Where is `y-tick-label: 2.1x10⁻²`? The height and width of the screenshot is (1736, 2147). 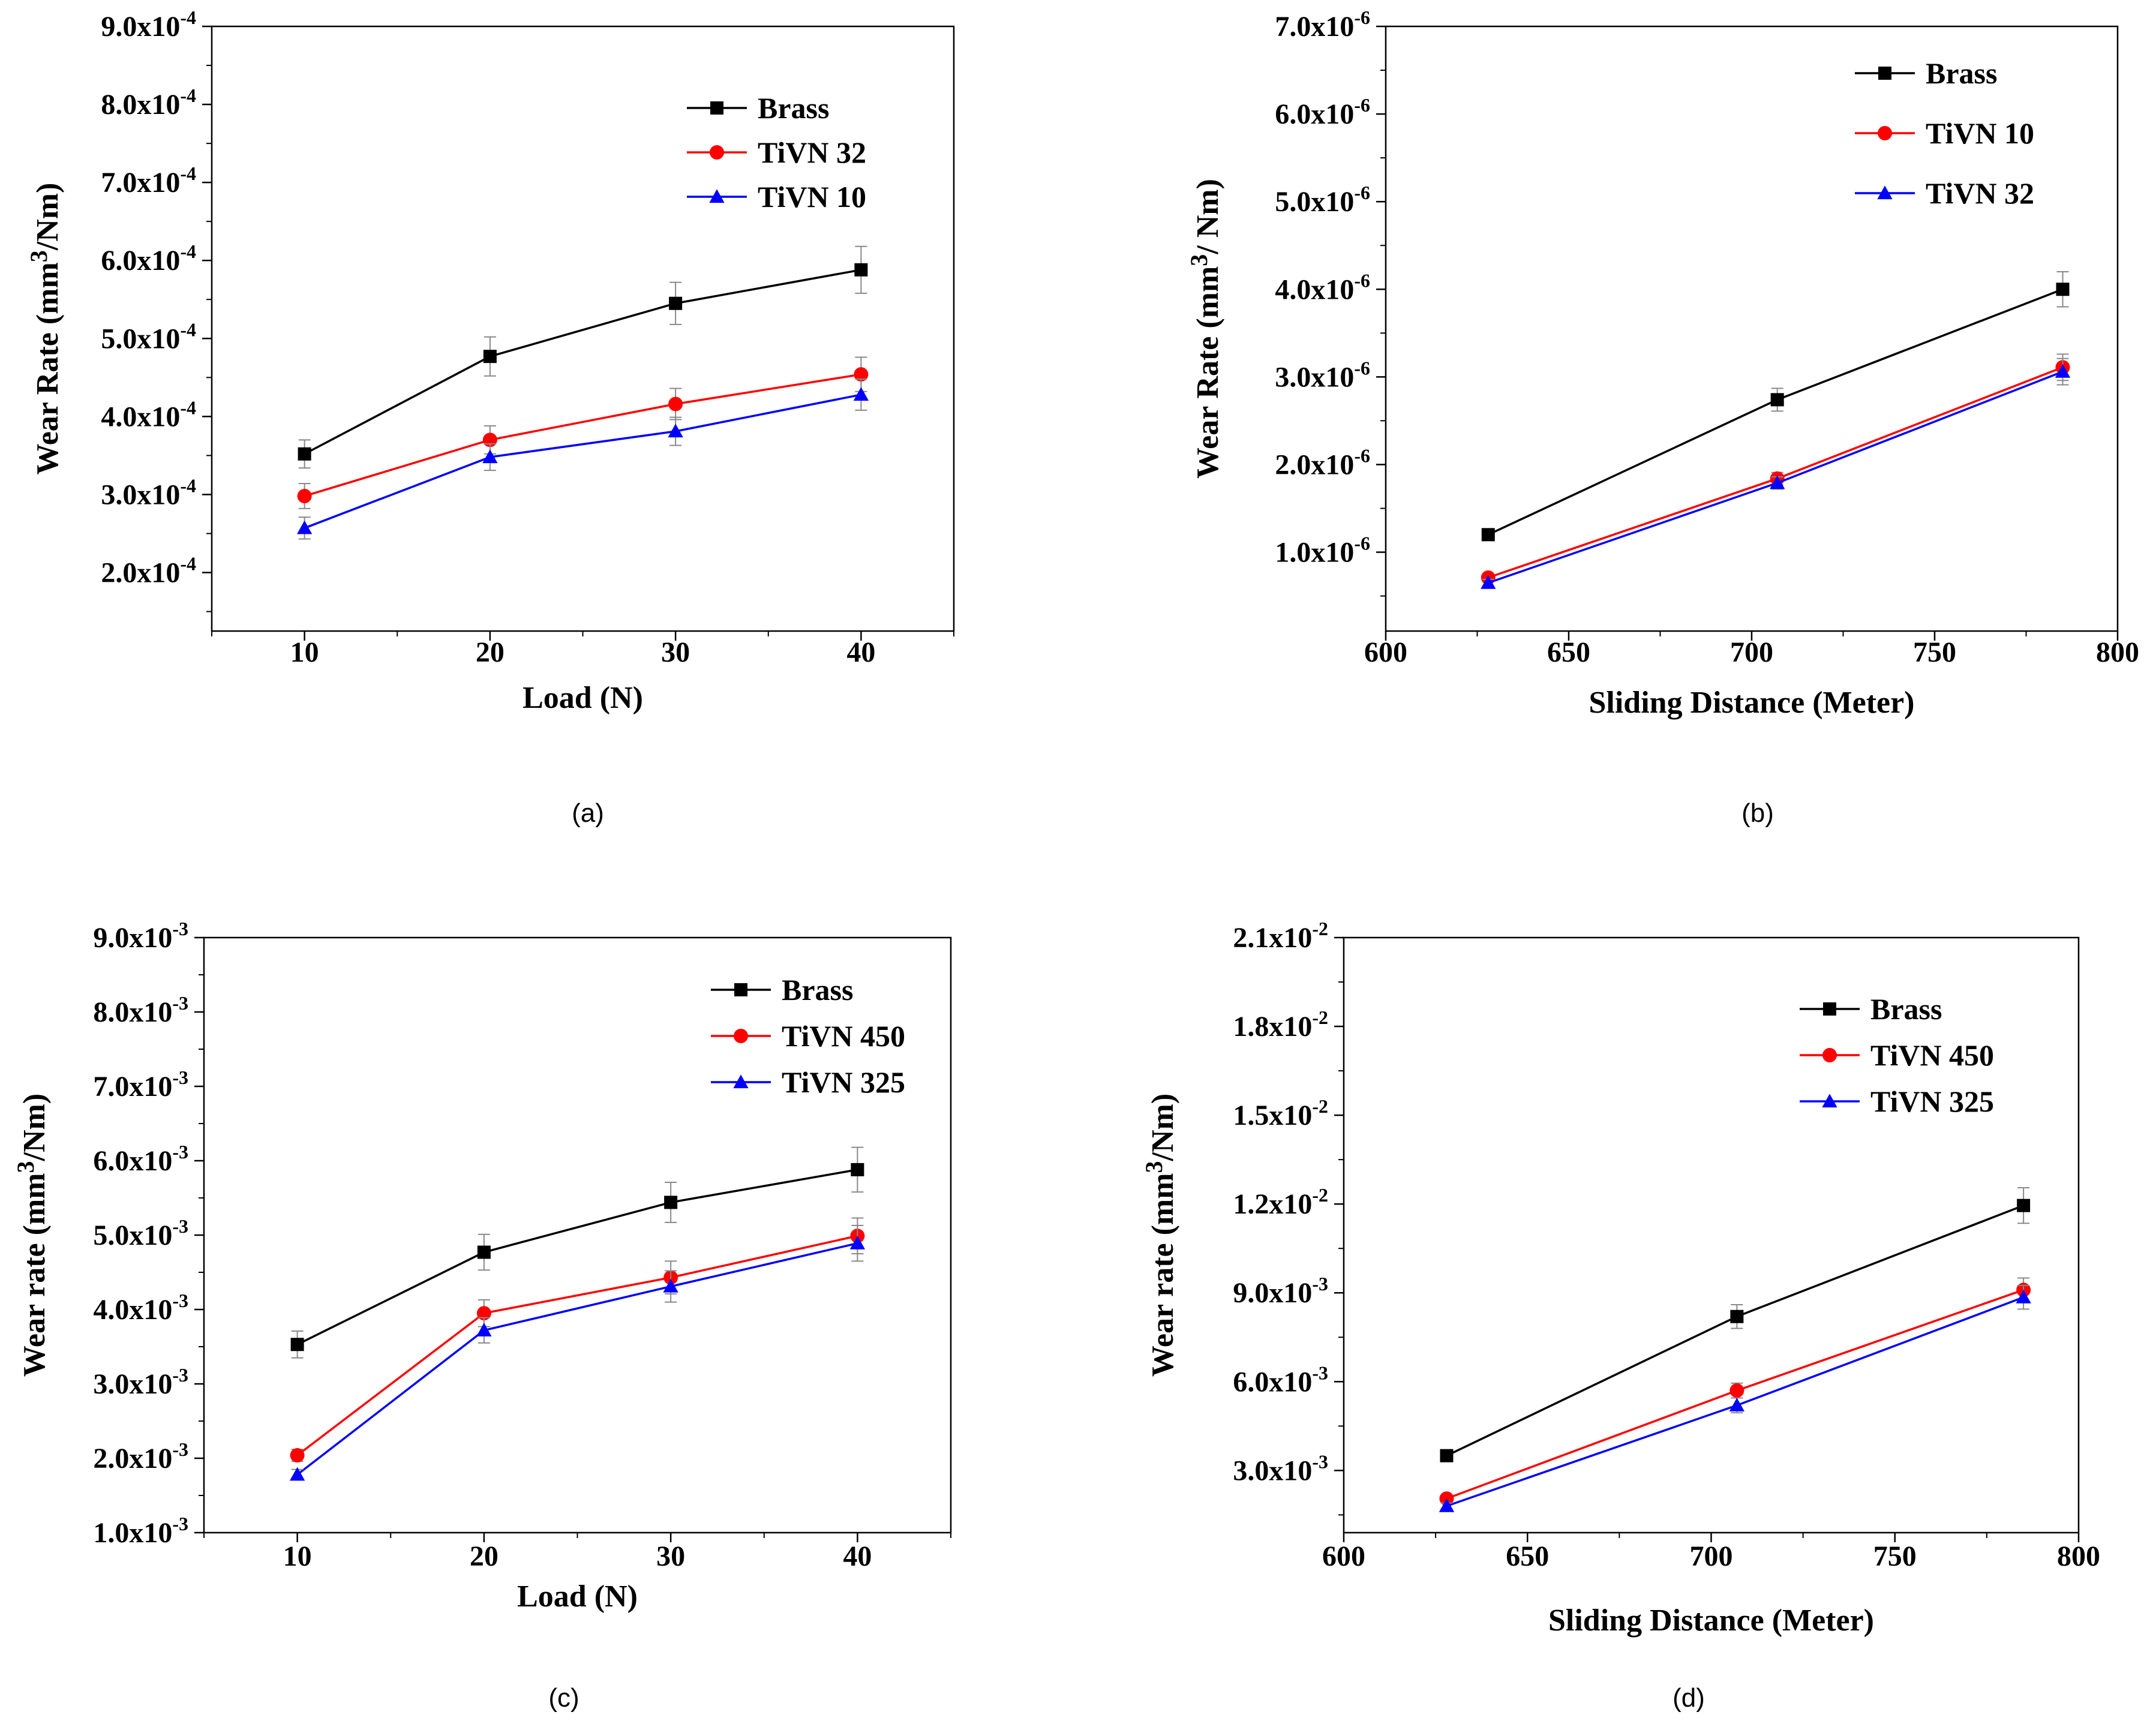
y-tick-label: 2.1x10⁻² is located at coordinates (1280, 936).